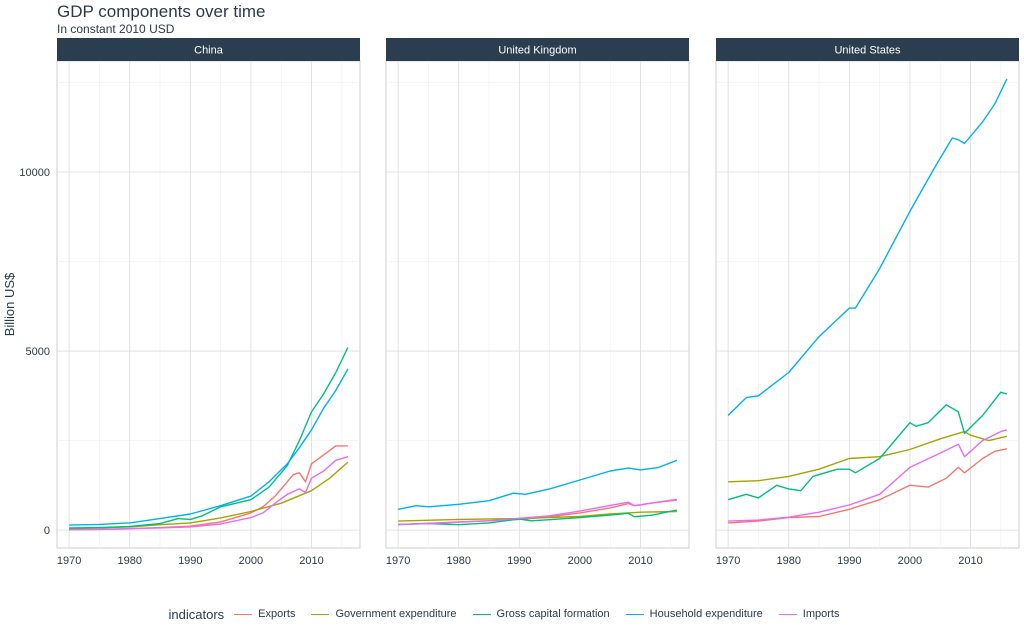 This screenshot has width=1024, height=635. What do you see at coordinates (634, 614) in the screenshot?
I see `legend-swatch-household-expenditure` at bounding box center [634, 614].